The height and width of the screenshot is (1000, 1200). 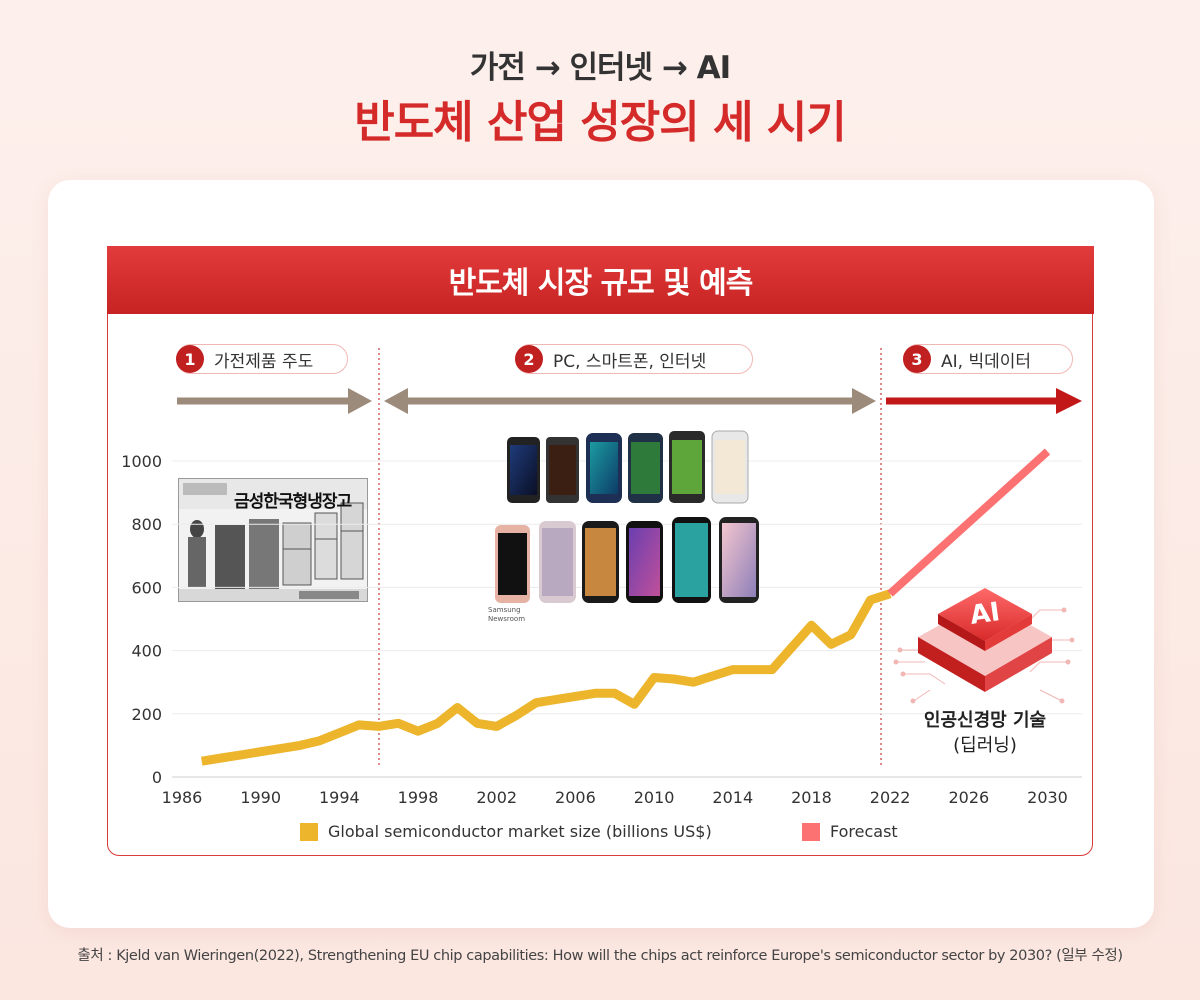 What do you see at coordinates (864, 831) in the screenshot?
I see `legend-label-forecast: Forecast` at bounding box center [864, 831].